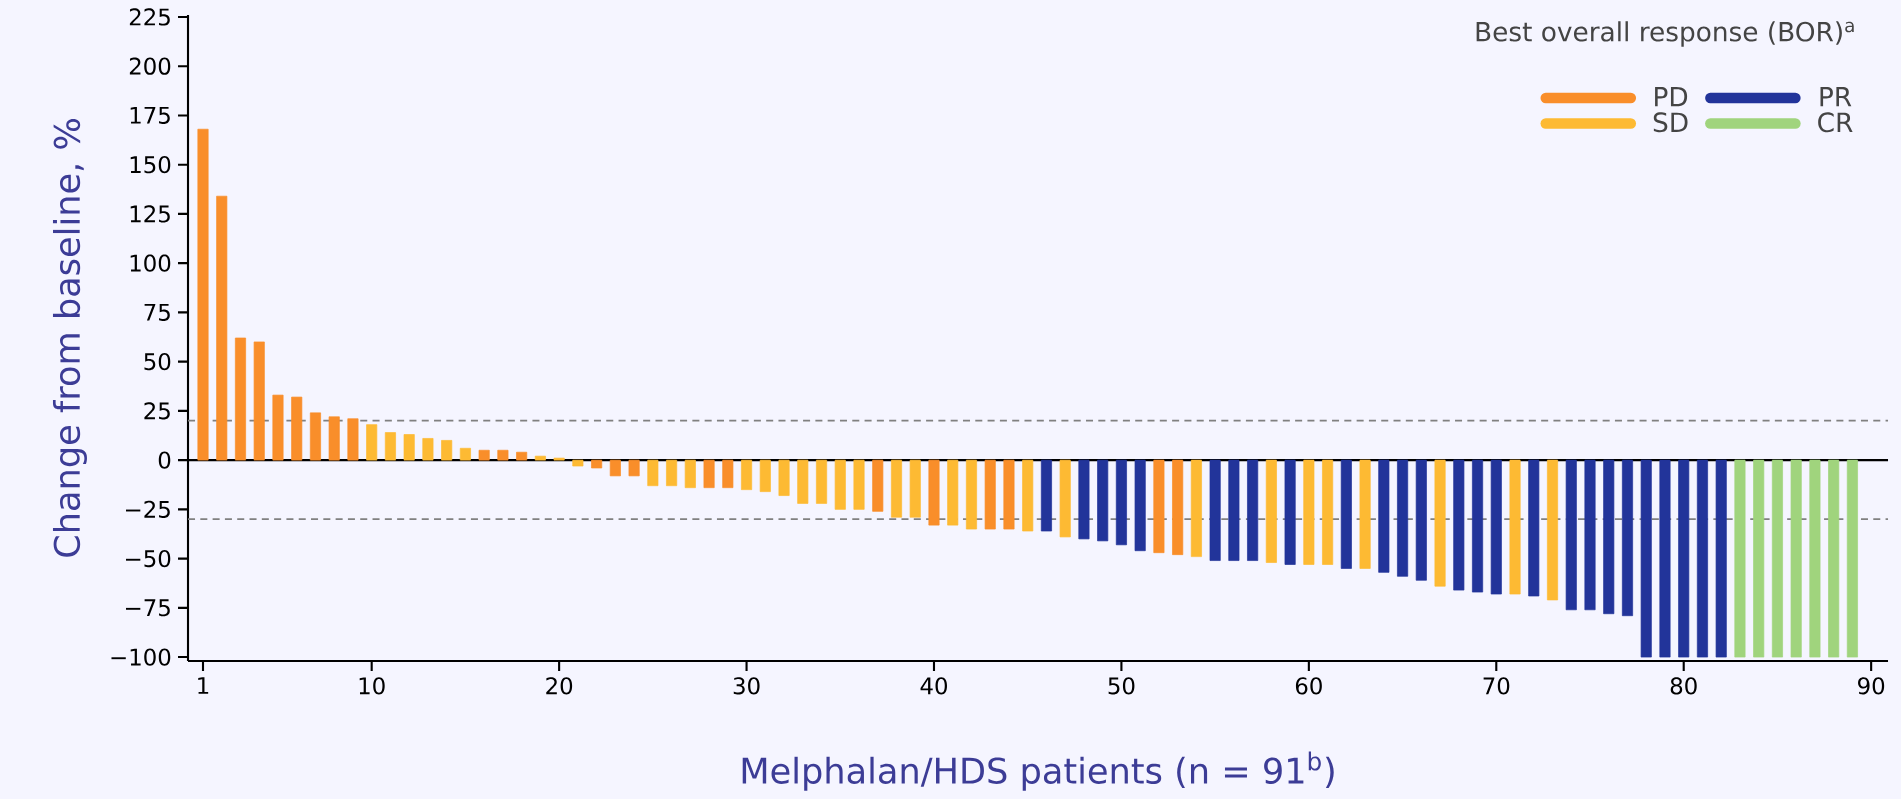 The image size is (1901, 799). Describe the element at coordinates (1671, 96) in the screenshot. I see `legend-label: PD` at that location.